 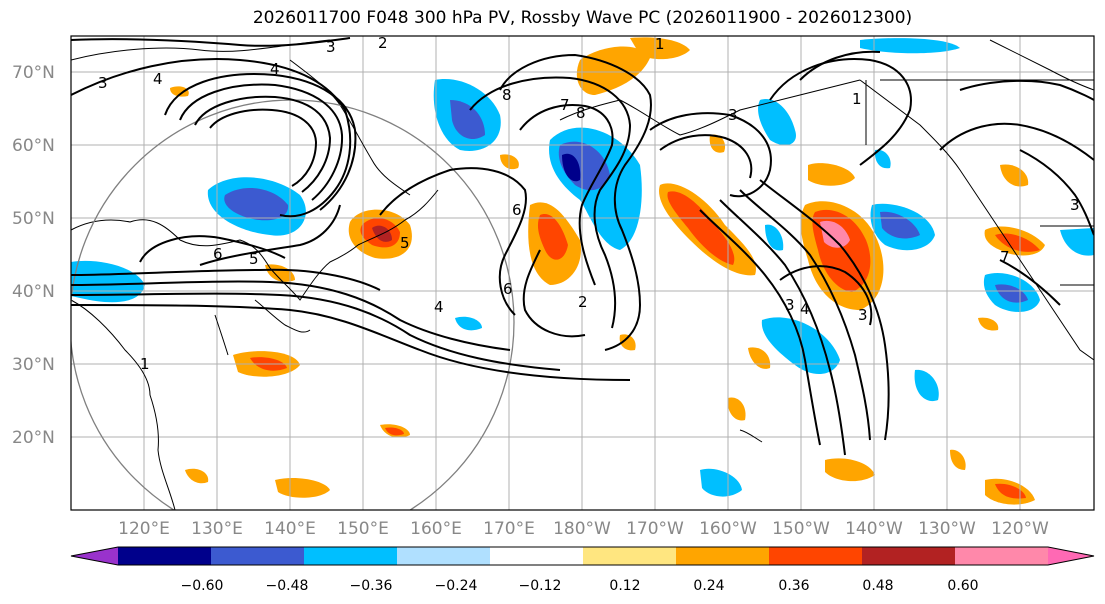 I want to click on lon-label: 180°W, so click(x=582, y=529).